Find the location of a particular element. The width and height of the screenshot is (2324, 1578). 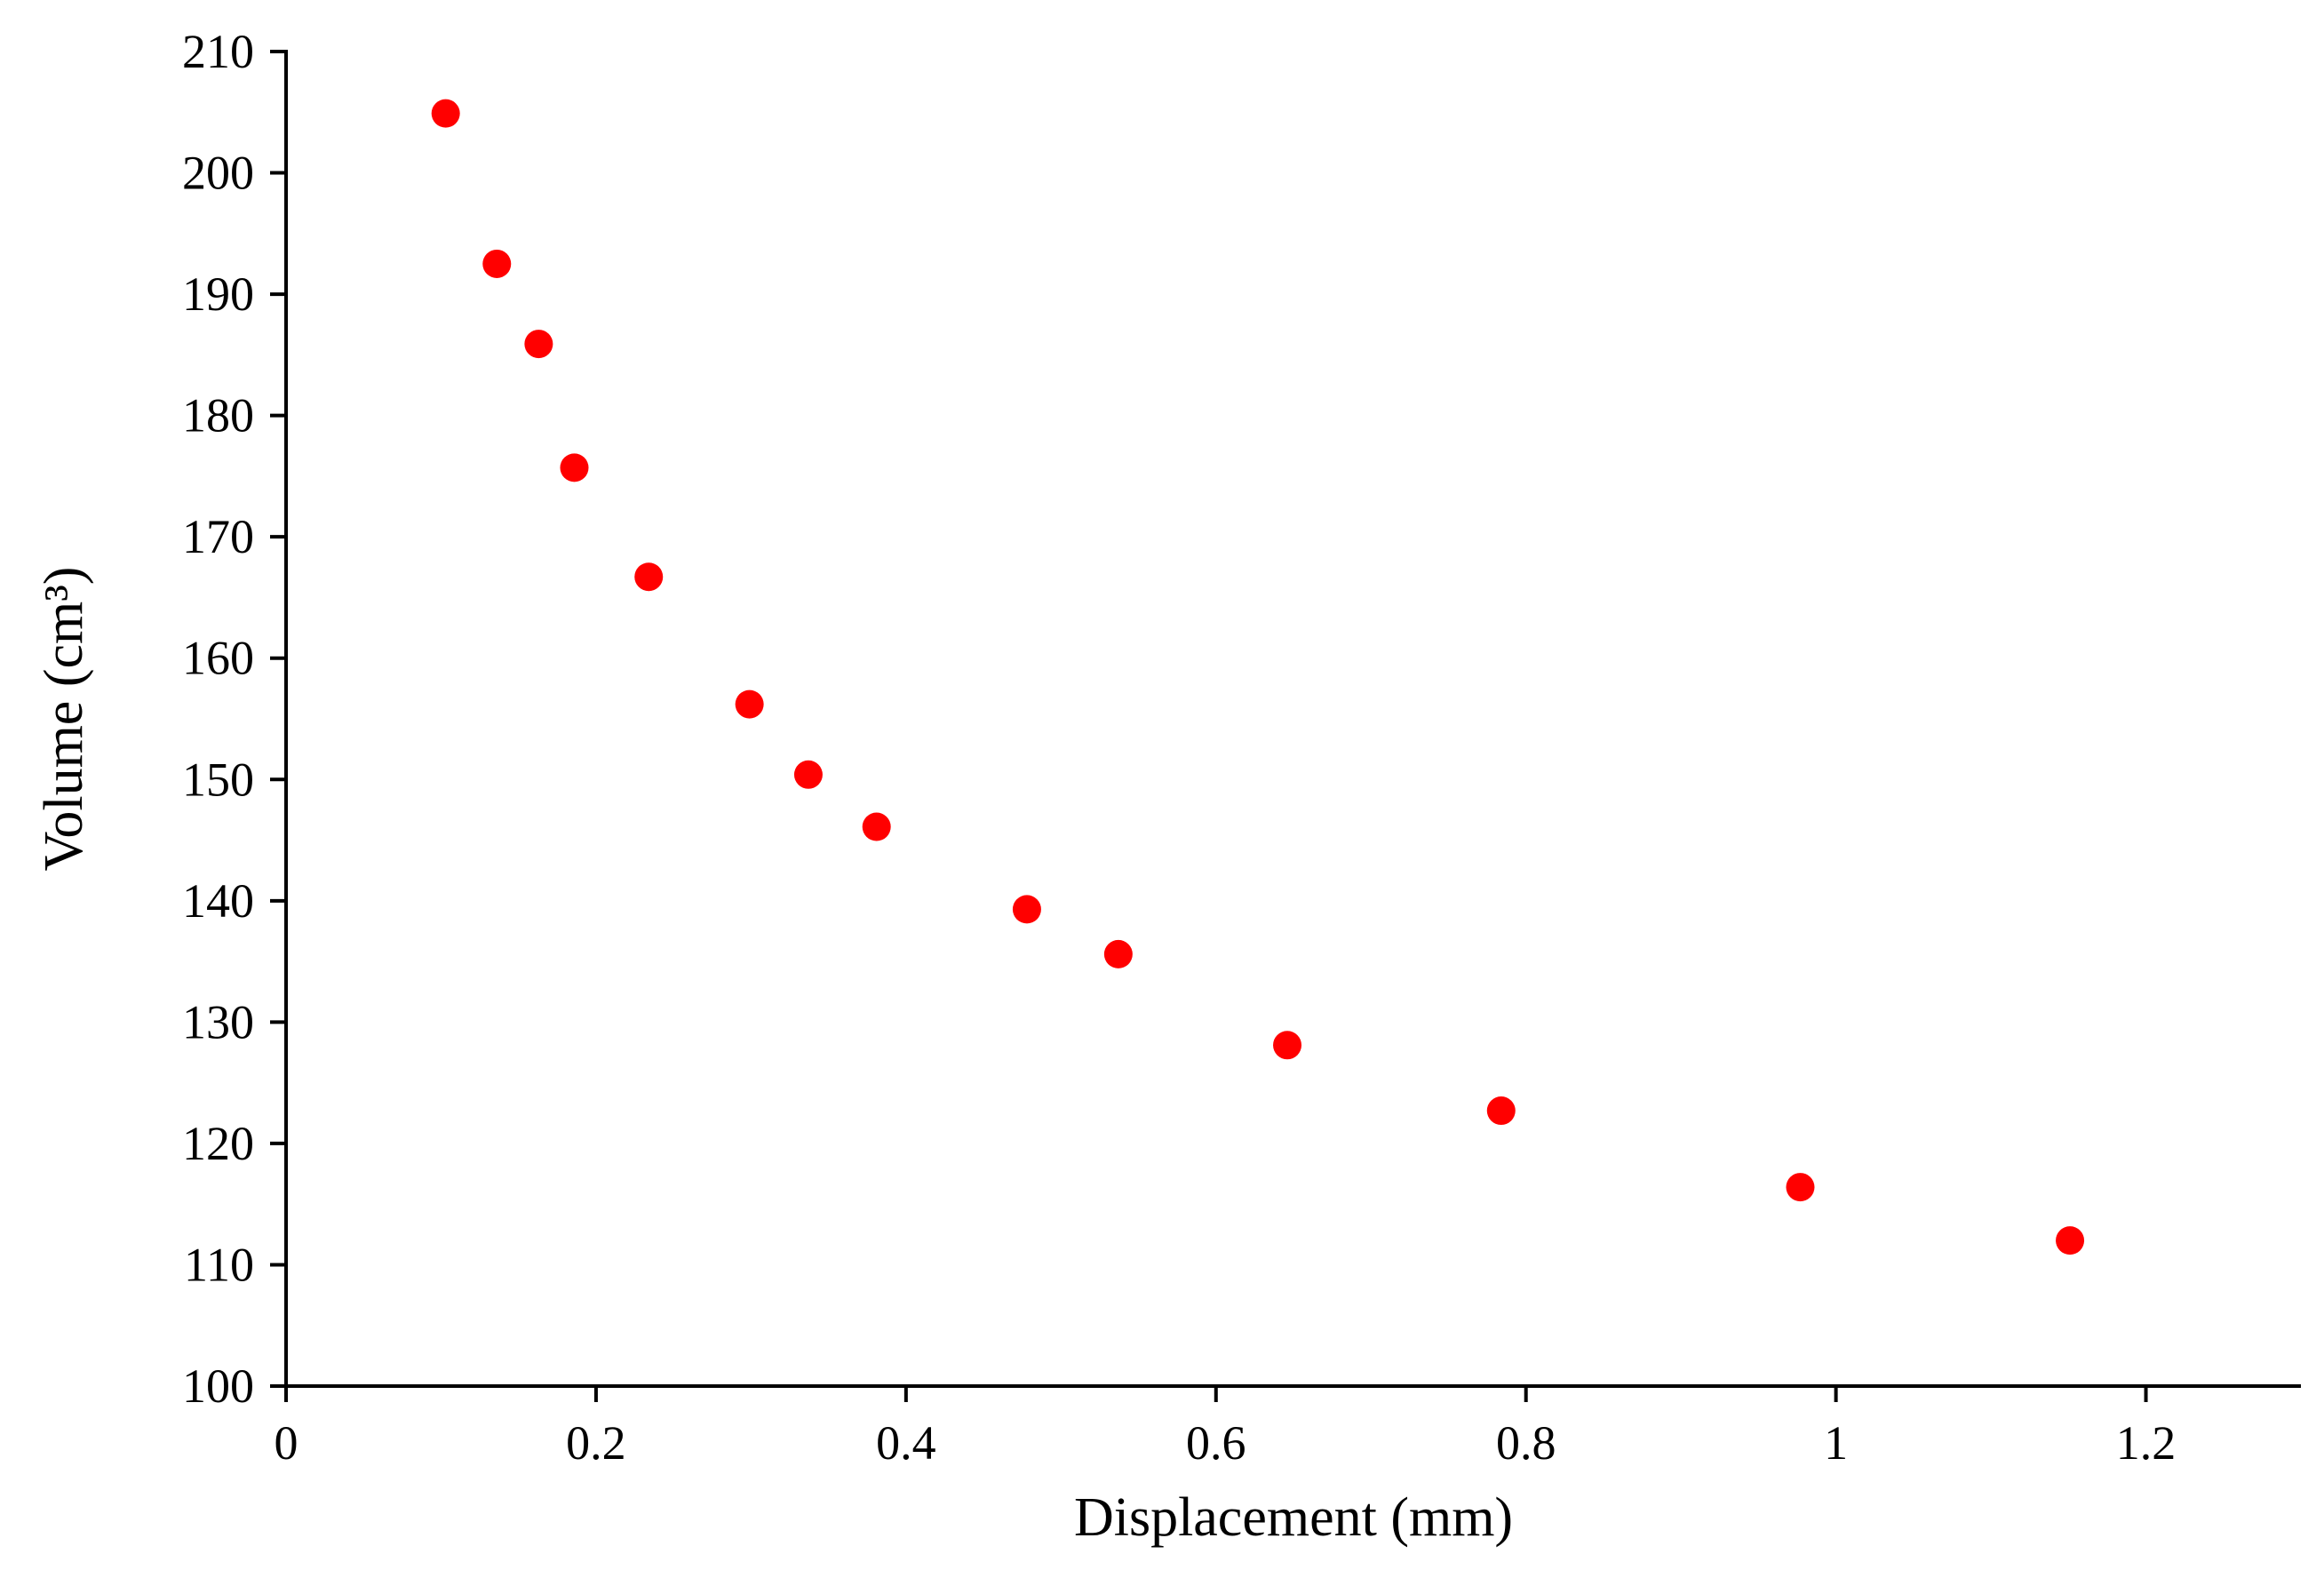

y-tick-label: 120 is located at coordinates (218, 1143).